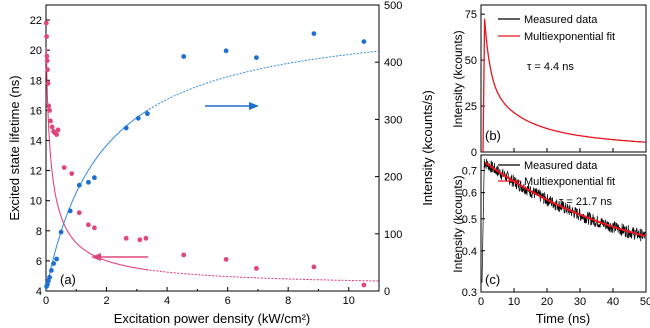 The width and height of the screenshot is (650, 328). I want to click on y-tick-label-left: 14, so click(36, 141).